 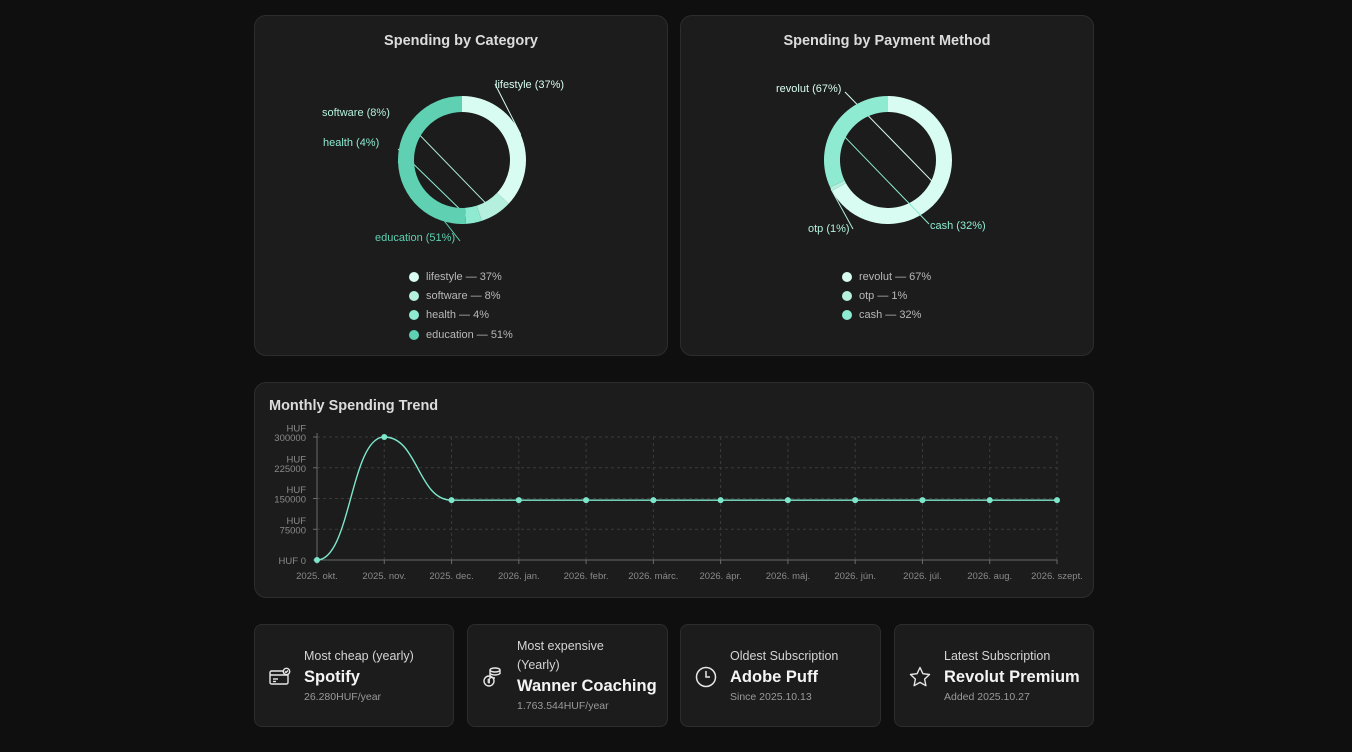 I want to click on stat-label: Oldest Subscription, so click(x=784, y=655).